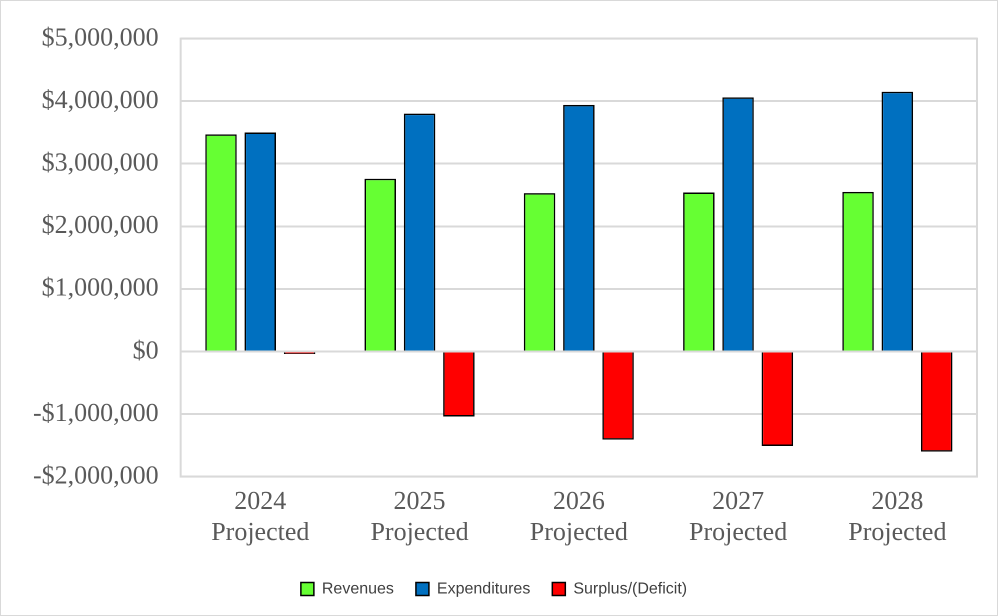 The height and width of the screenshot is (616, 998). What do you see at coordinates (95, 475) in the screenshot?
I see `y-tick-label: -$2,000,000` at bounding box center [95, 475].